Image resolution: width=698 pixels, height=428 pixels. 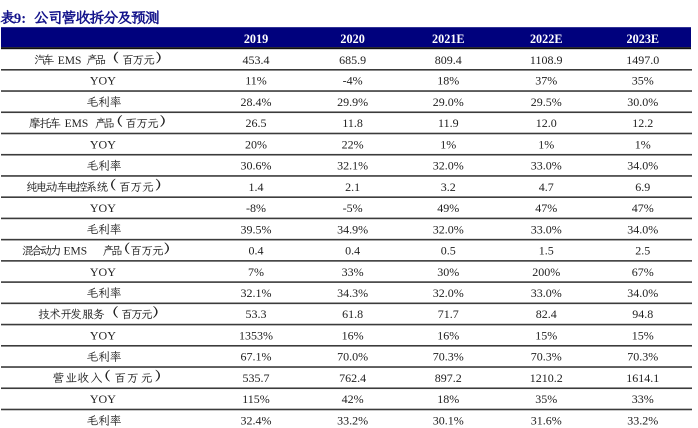 What do you see at coordinates (256, 60) in the screenshot?
I see `svg-text: 453.4` at bounding box center [256, 60].